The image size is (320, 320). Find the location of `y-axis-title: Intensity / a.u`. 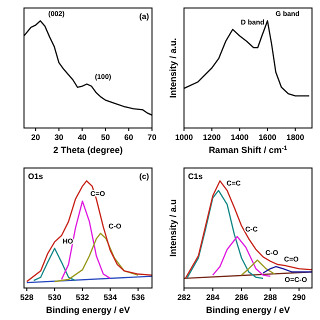

y-axis-title: Intensity / a.u is located at coordinates (173, 228).